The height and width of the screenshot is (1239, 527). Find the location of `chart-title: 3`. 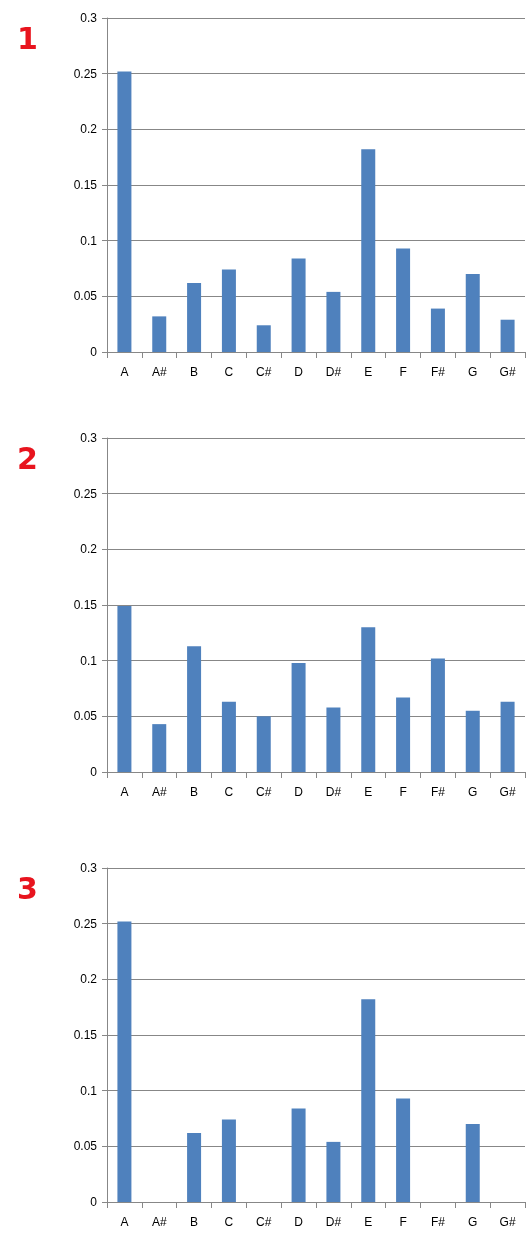

chart-title: 3 is located at coordinates (27, 888).